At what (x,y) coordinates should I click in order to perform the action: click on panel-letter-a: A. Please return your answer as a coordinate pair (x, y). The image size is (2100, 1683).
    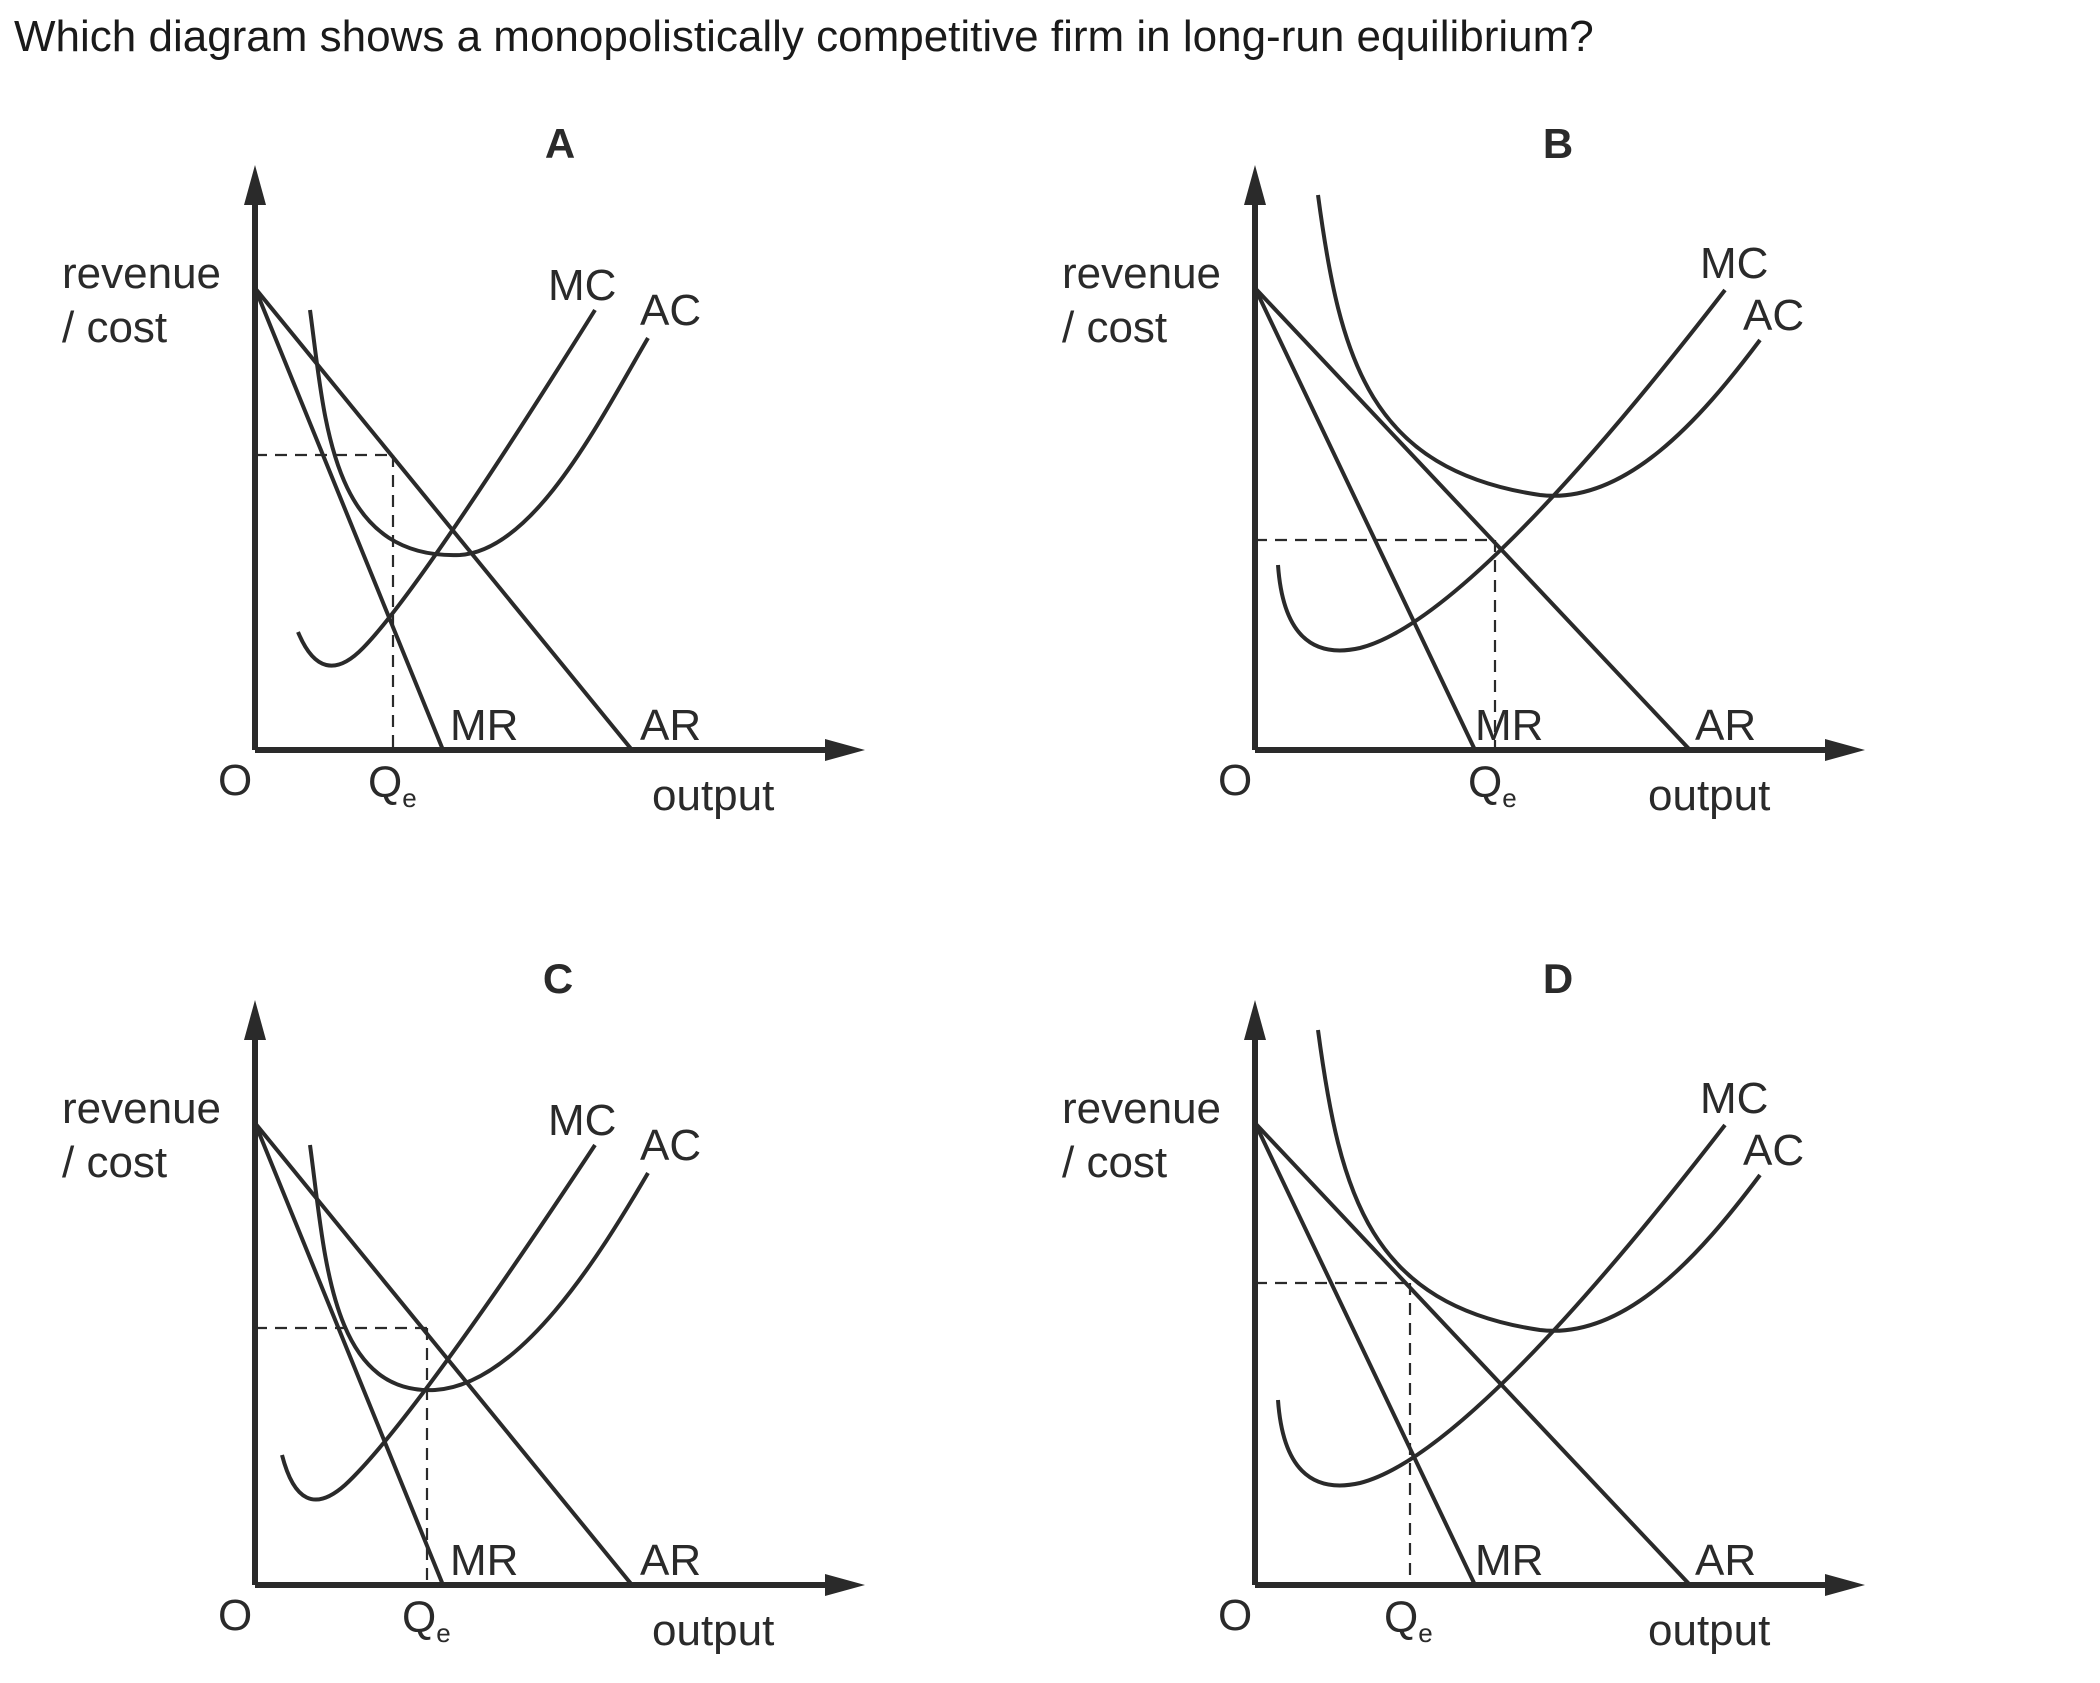
    Looking at the image, I should click on (560, 143).